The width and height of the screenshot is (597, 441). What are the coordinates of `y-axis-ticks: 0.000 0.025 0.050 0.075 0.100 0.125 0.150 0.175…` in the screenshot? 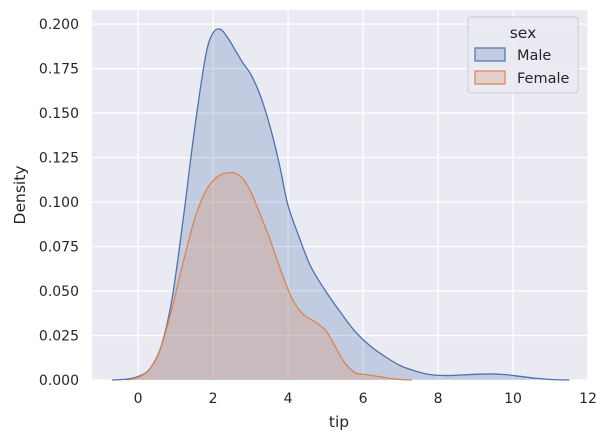 It's located at (59, 203).